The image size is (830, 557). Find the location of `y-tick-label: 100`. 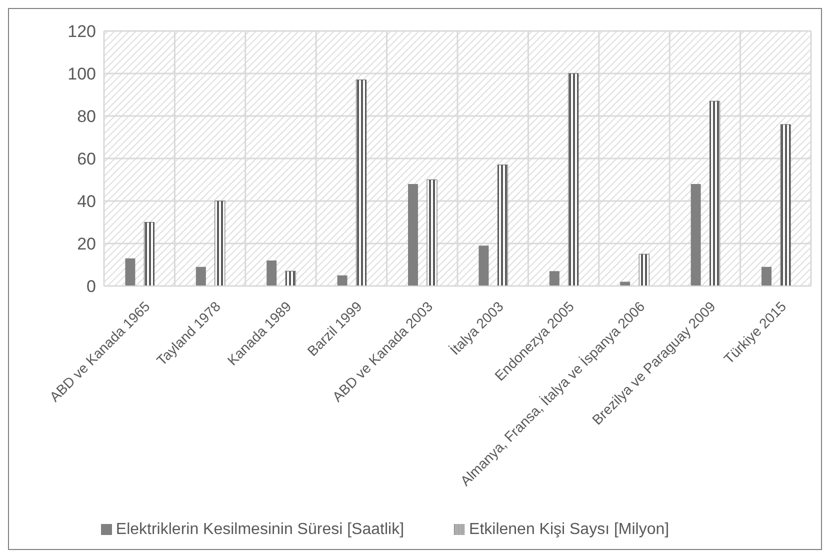

y-tick-label: 100 is located at coordinates (82, 74).